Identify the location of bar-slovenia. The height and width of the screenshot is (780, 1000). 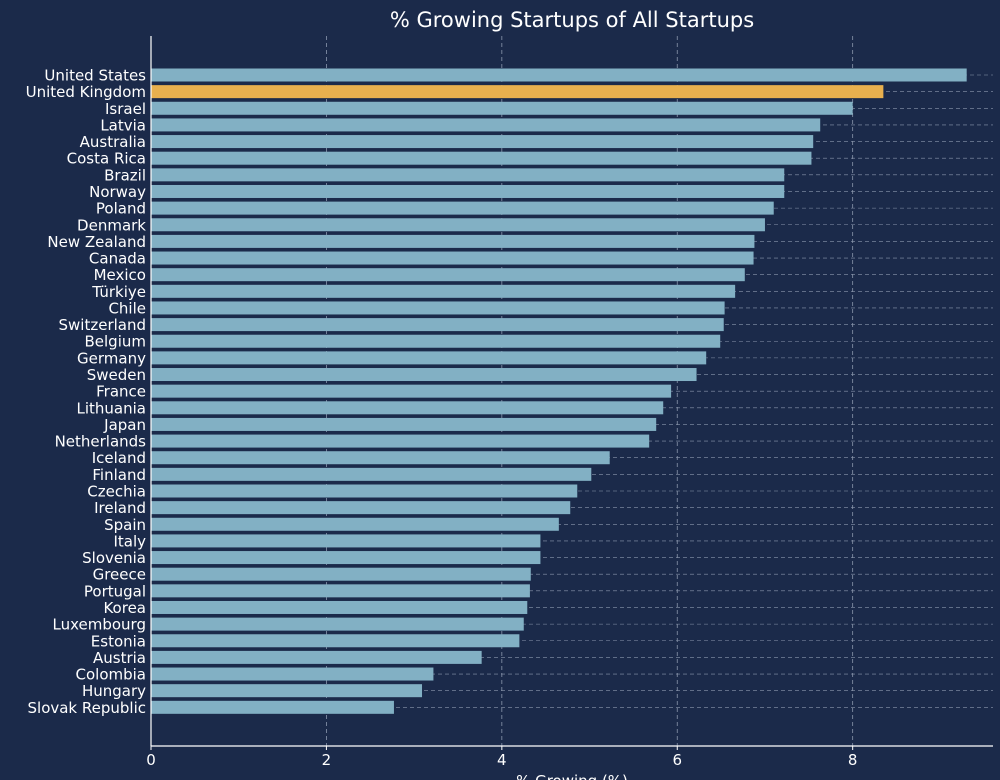
(346, 558).